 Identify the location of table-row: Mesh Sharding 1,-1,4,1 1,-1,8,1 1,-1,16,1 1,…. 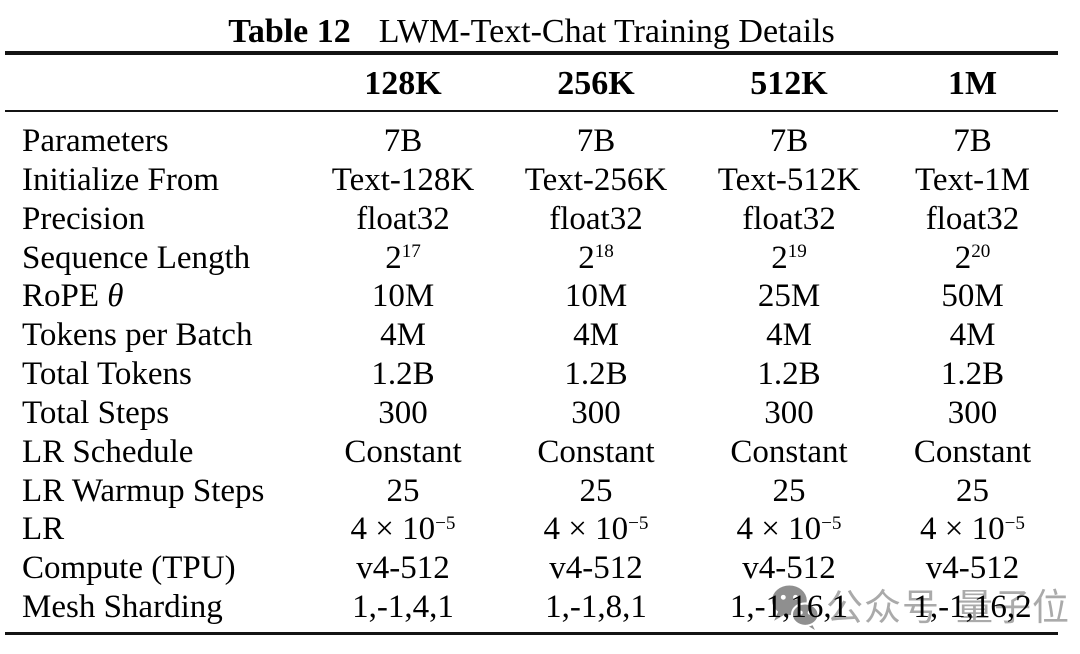
(531, 607).